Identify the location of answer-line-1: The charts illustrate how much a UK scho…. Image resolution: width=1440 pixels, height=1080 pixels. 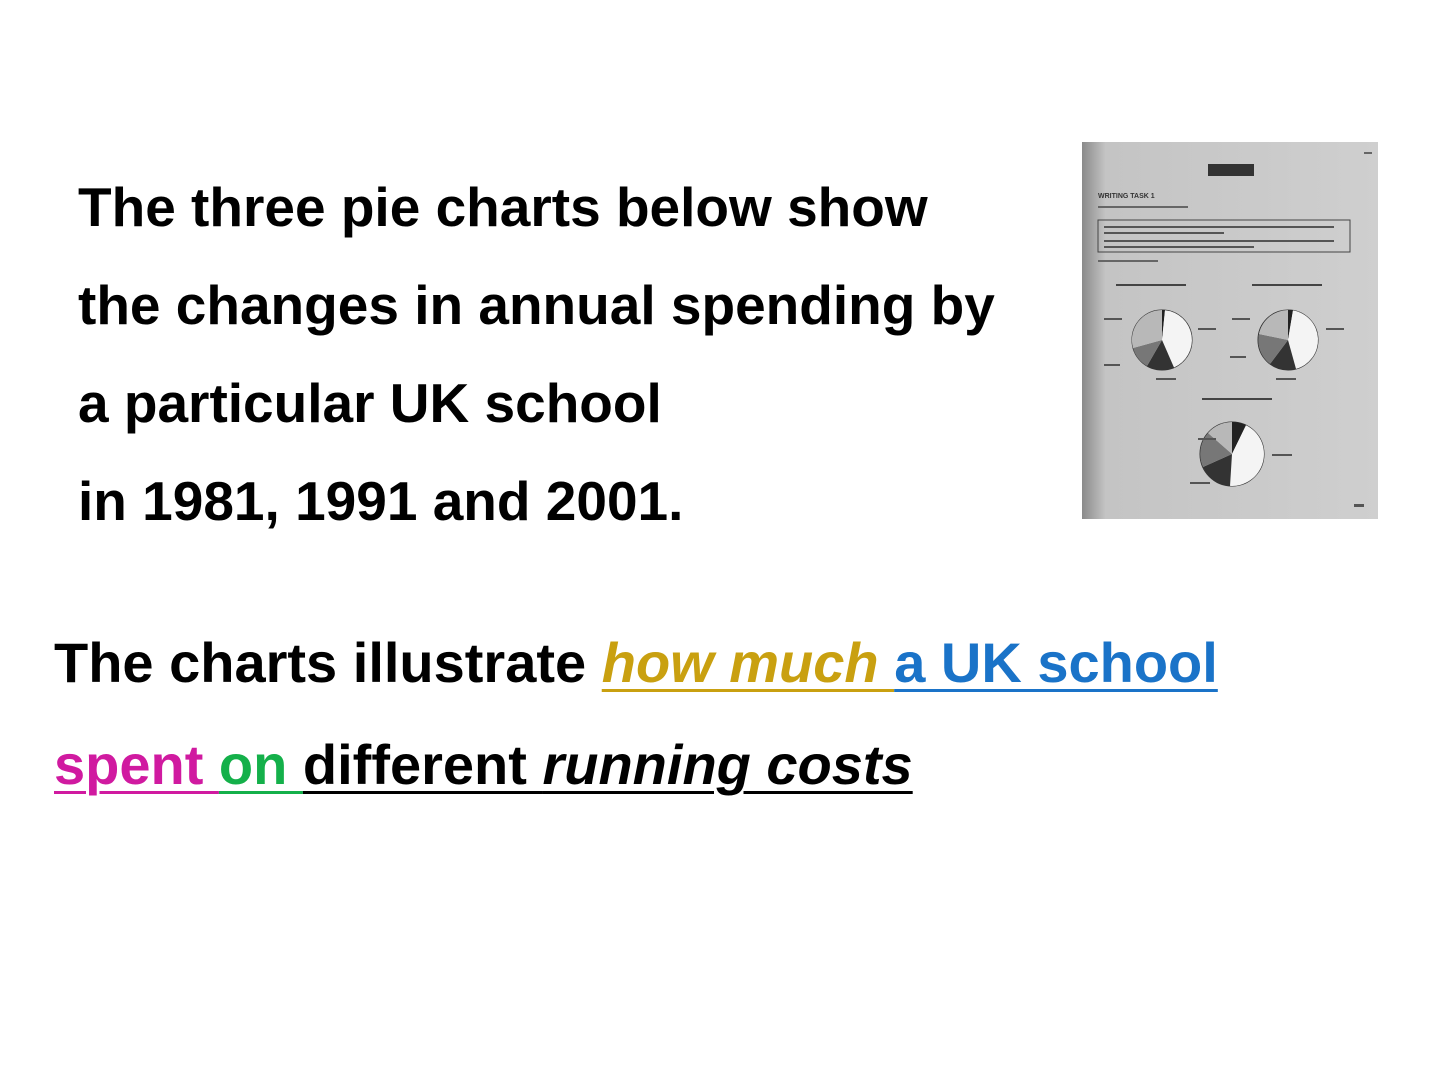
(734, 663).